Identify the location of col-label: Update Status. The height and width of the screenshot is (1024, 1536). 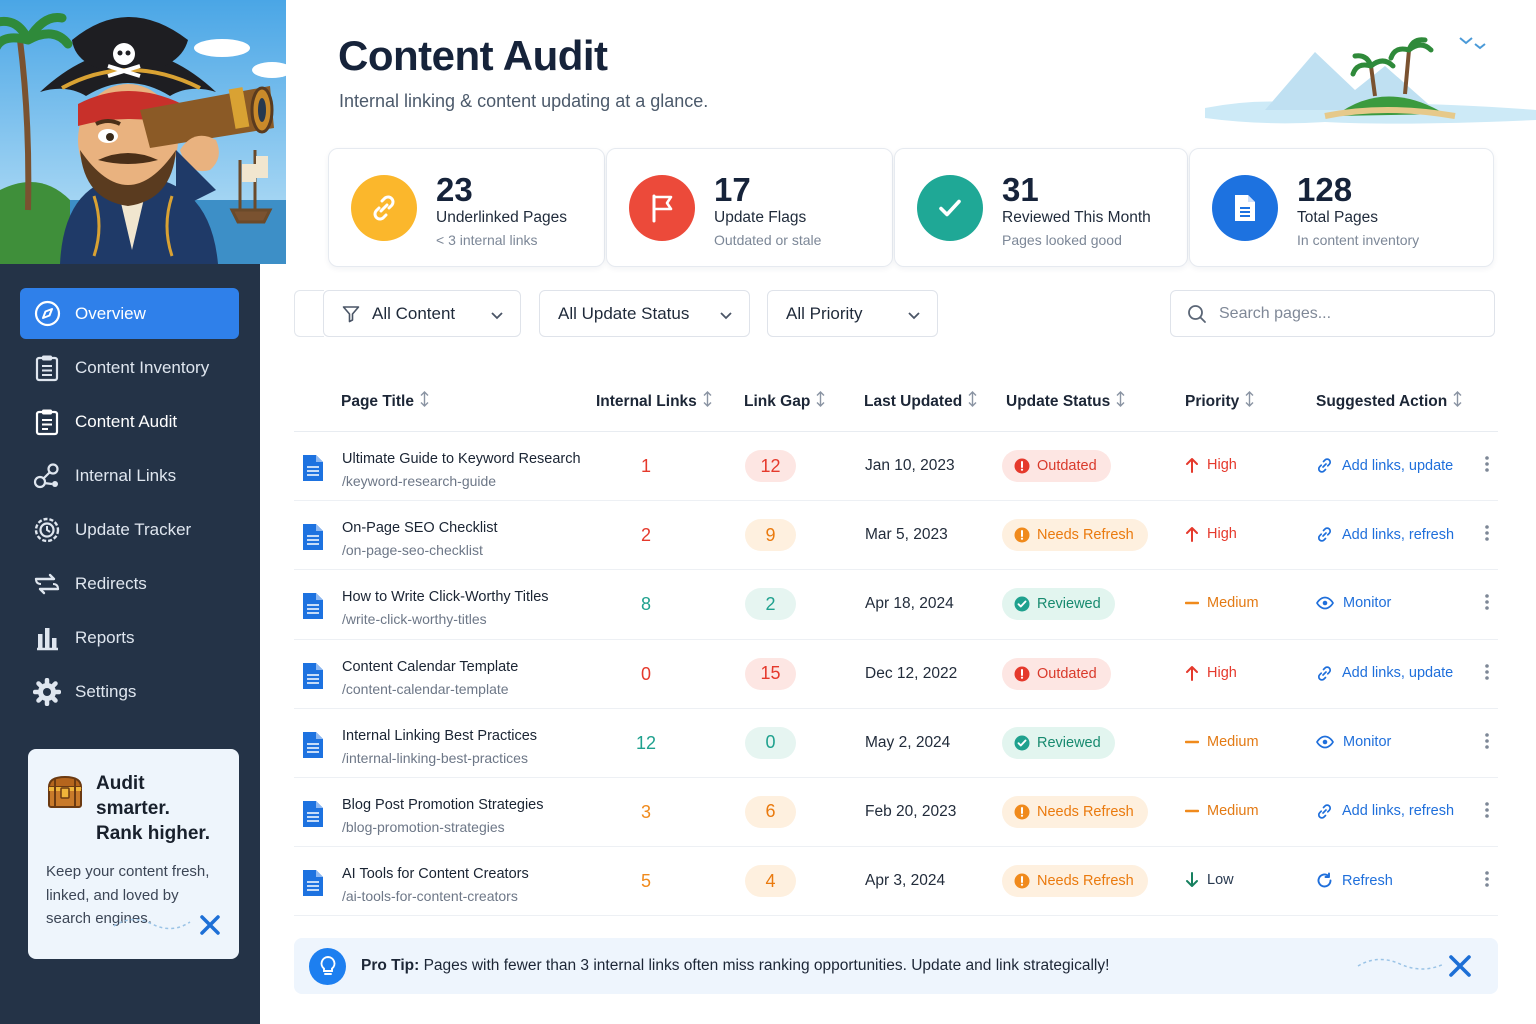
(1058, 401).